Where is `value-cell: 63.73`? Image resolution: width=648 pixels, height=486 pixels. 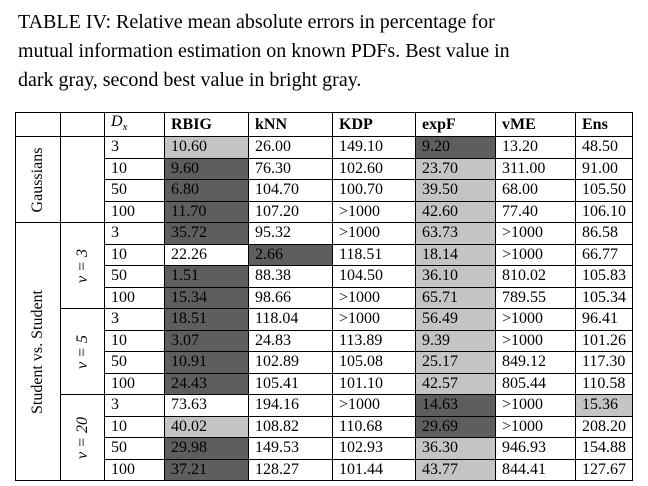 value-cell: 63.73 is located at coordinates (455, 233).